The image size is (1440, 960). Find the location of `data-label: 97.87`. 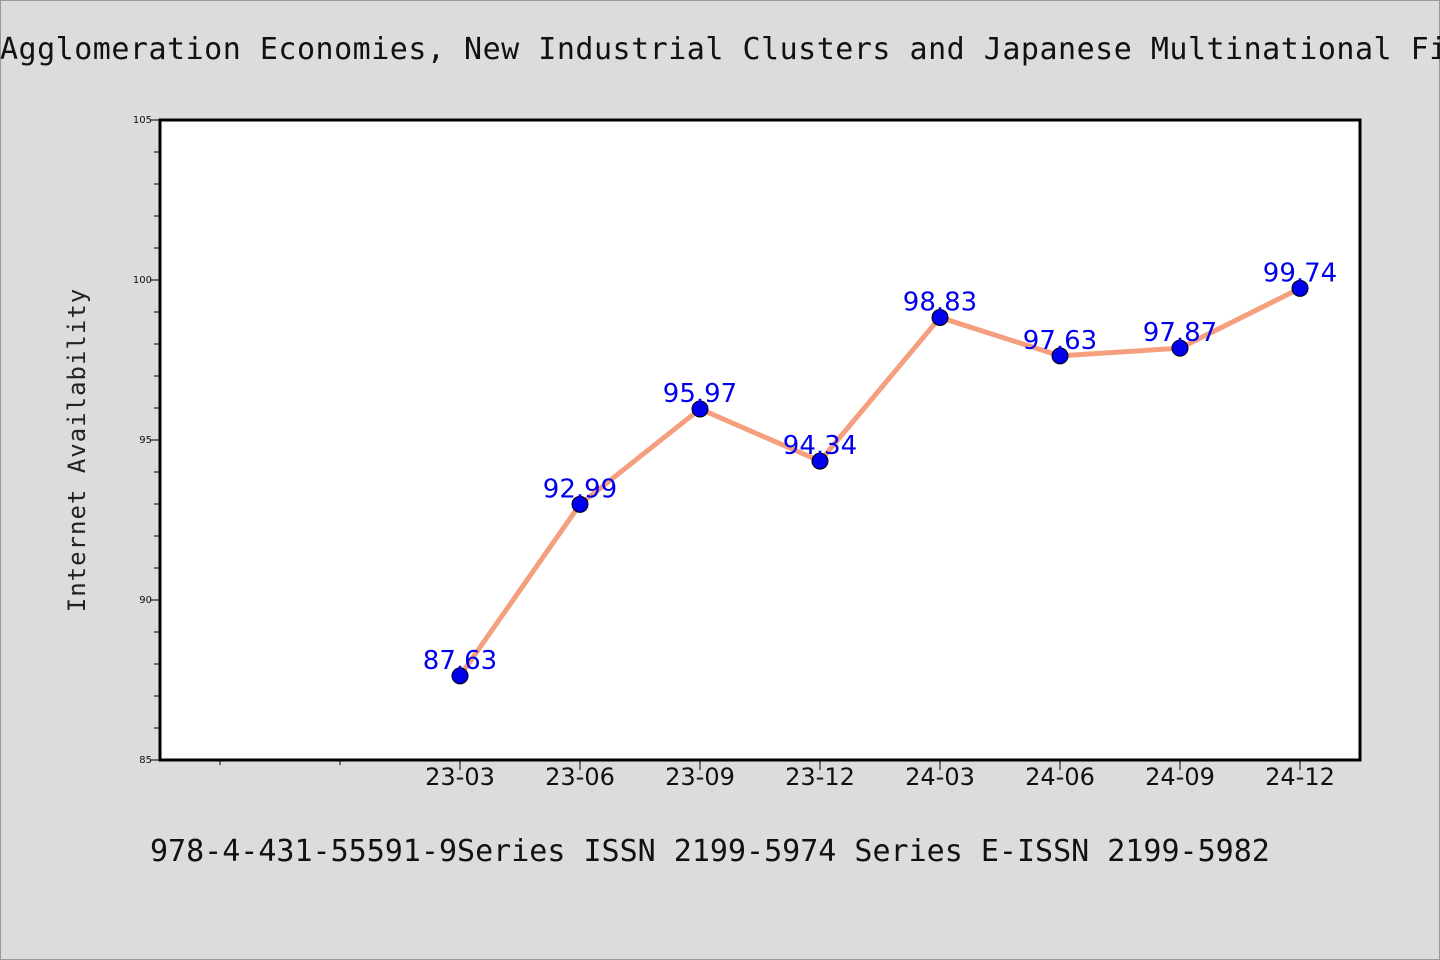

data-label: 97.87 is located at coordinates (1180, 333).